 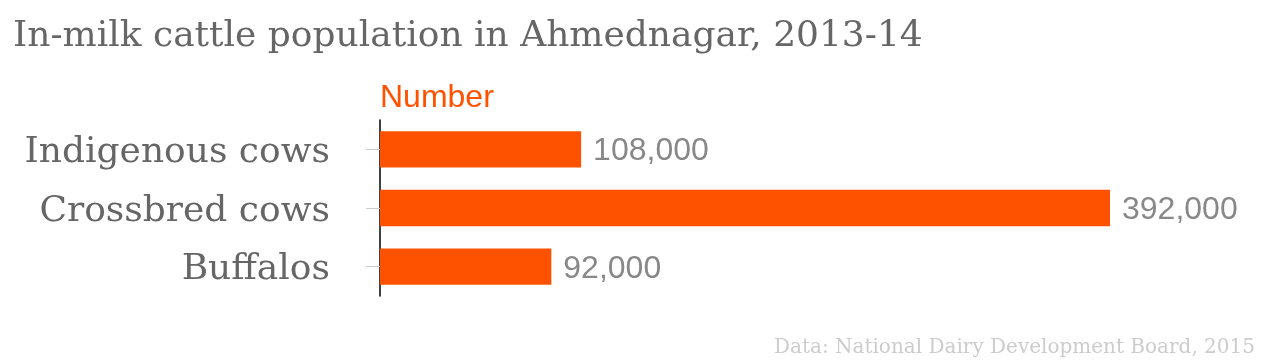 What do you see at coordinates (468, 33) in the screenshot?
I see `chart-title: In-milk cattle population in Ahmednagar, 2013-14` at bounding box center [468, 33].